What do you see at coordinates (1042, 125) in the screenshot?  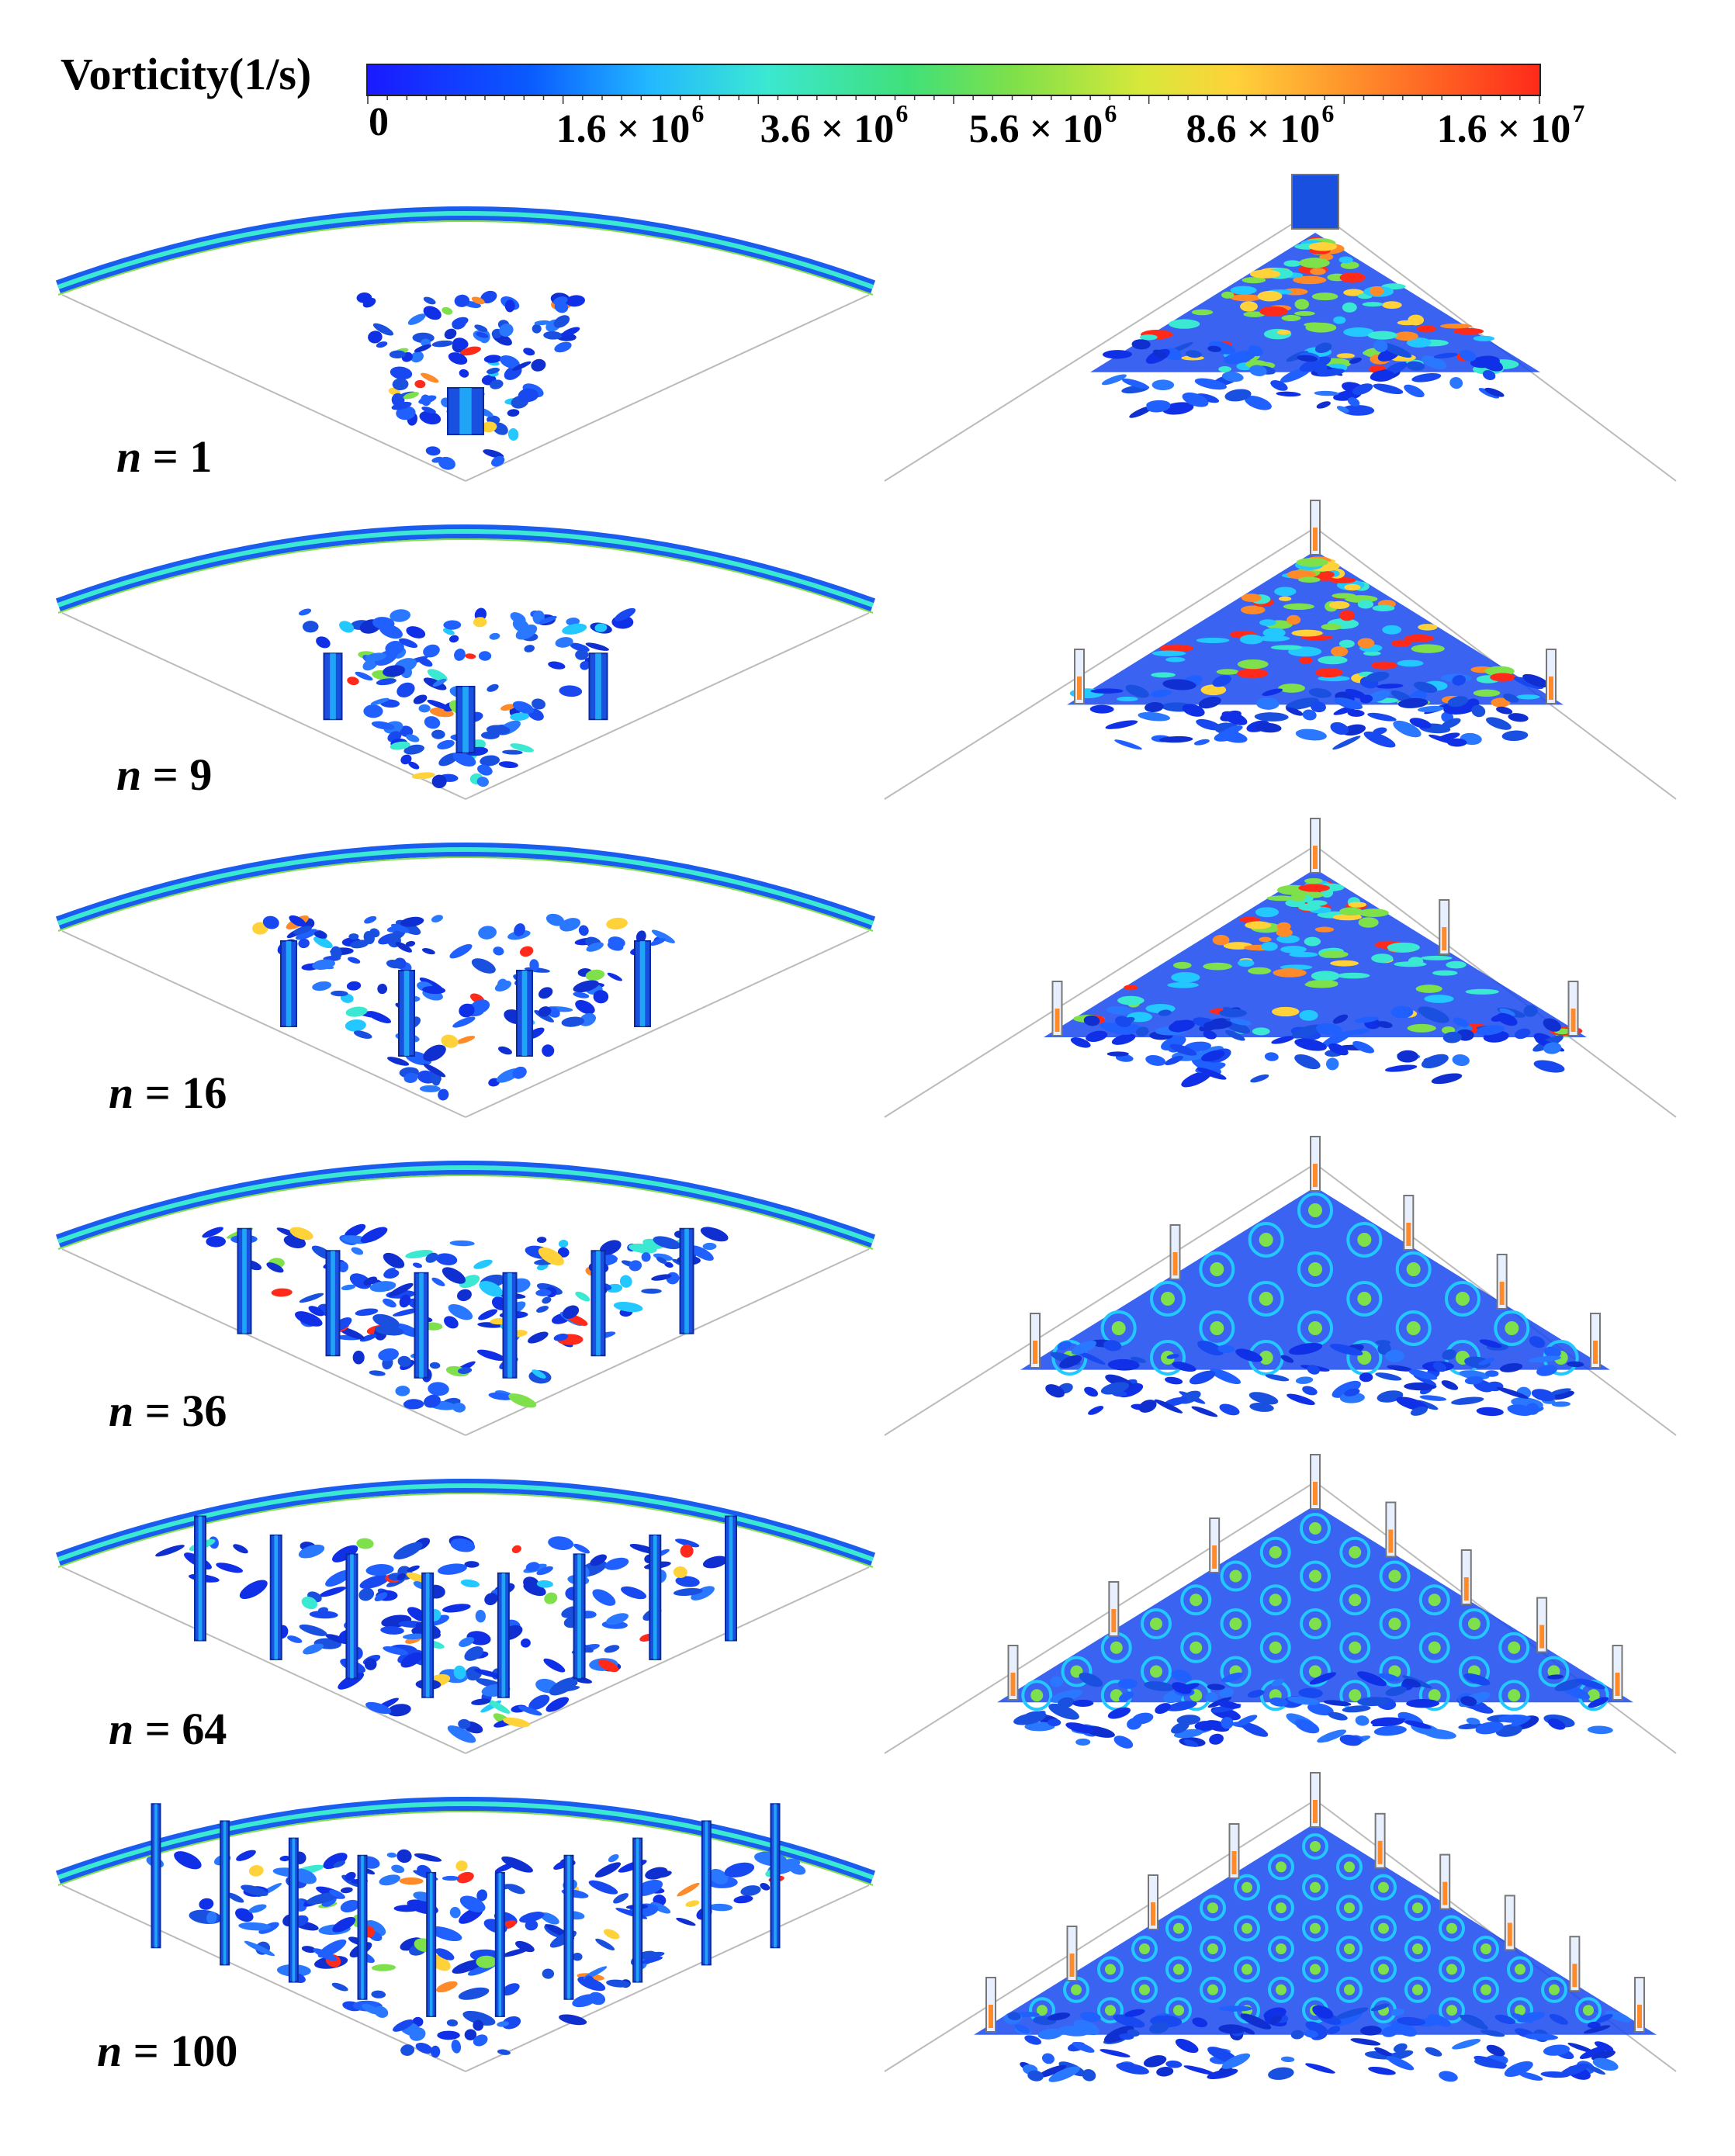 I see `colorbar-tick-label: 5.6 × 10⁶` at bounding box center [1042, 125].